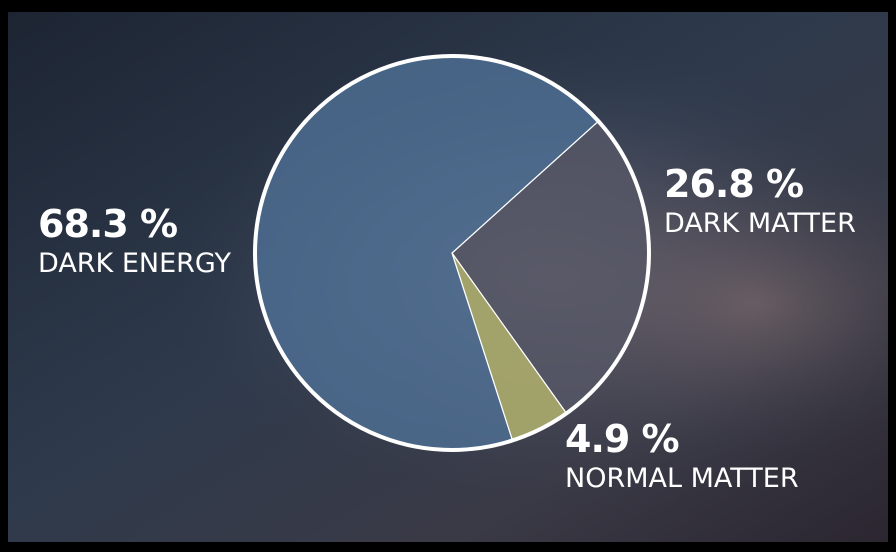 This screenshot has height=552, width=896. I want to click on category-label: DARK ENERGY, so click(134, 263).